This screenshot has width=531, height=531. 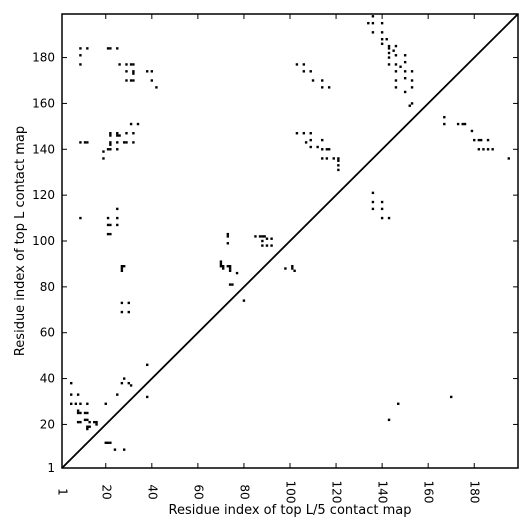 What do you see at coordinates (47, 424) in the screenshot?
I see `y-tick-label: 20` at bounding box center [47, 424].